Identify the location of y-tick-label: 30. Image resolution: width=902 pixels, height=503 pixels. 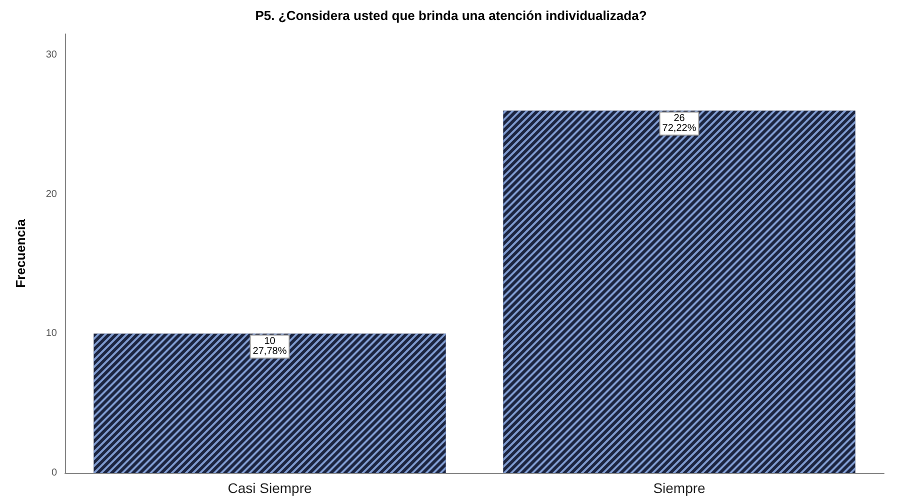
(52, 54).